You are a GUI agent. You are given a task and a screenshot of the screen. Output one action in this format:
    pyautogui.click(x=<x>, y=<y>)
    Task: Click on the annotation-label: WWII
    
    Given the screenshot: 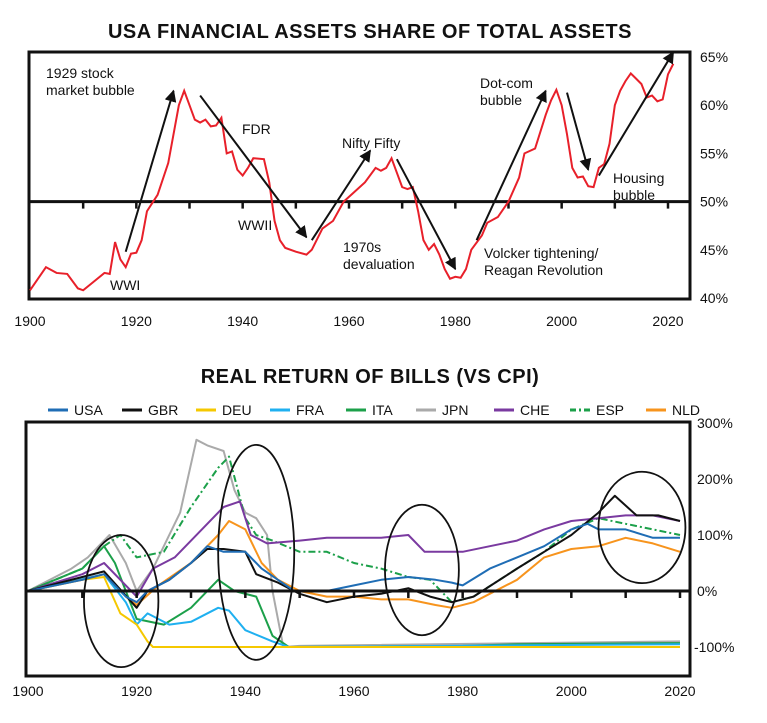 What is the action you would take?
    pyautogui.click(x=255, y=225)
    